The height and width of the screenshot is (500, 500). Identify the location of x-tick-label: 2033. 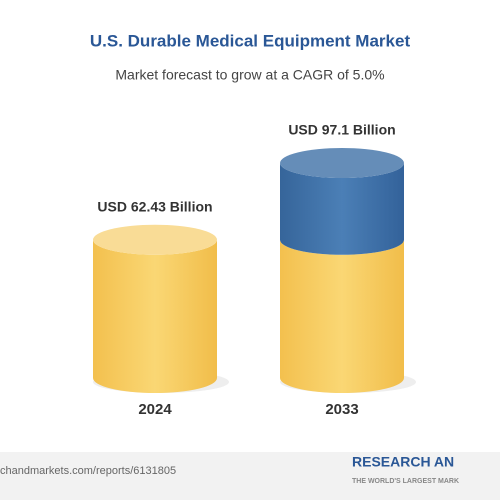
(341, 409).